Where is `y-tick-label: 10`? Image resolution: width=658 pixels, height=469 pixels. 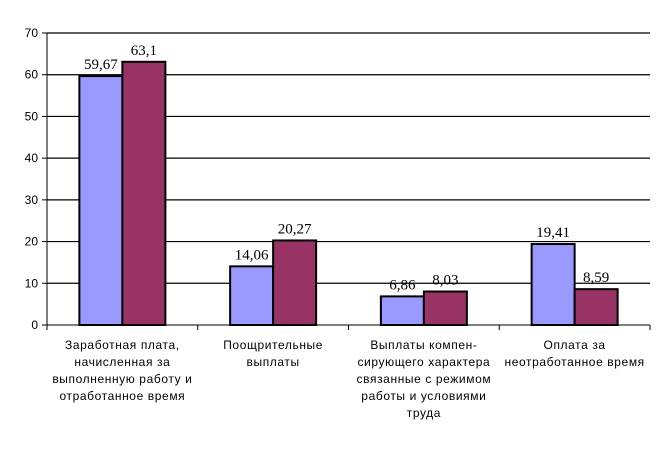
y-tick-label: 10 is located at coordinates (32, 283).